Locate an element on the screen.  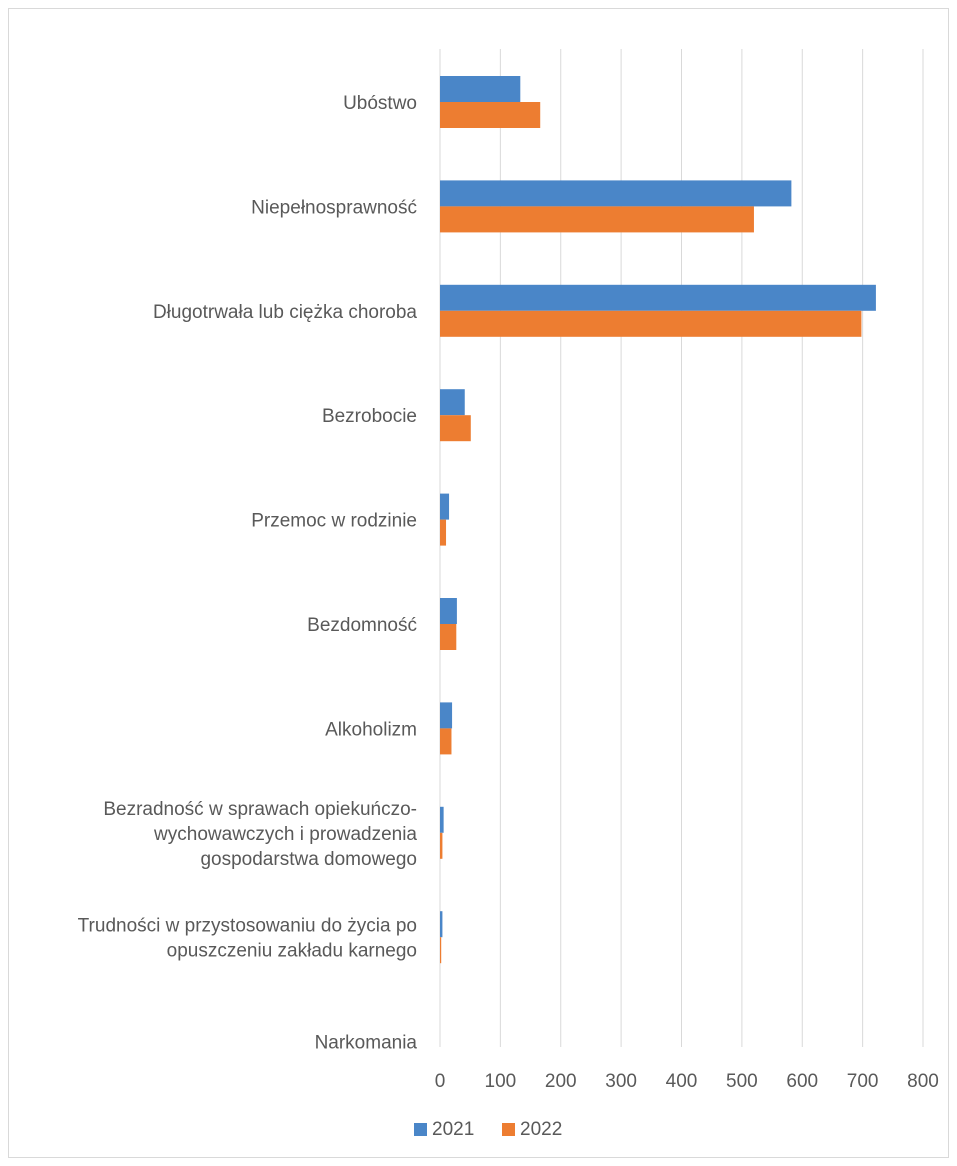
x-tick-label: 0 is located at coordinates (440, 1081).